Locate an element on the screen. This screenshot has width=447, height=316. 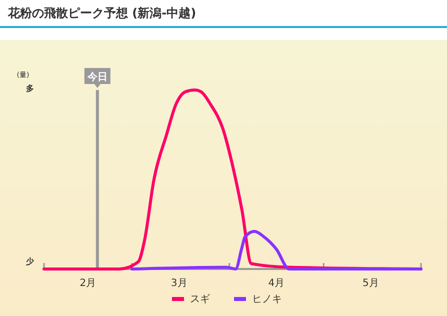
legend-label: スギ is located at coordinates (200, 299).